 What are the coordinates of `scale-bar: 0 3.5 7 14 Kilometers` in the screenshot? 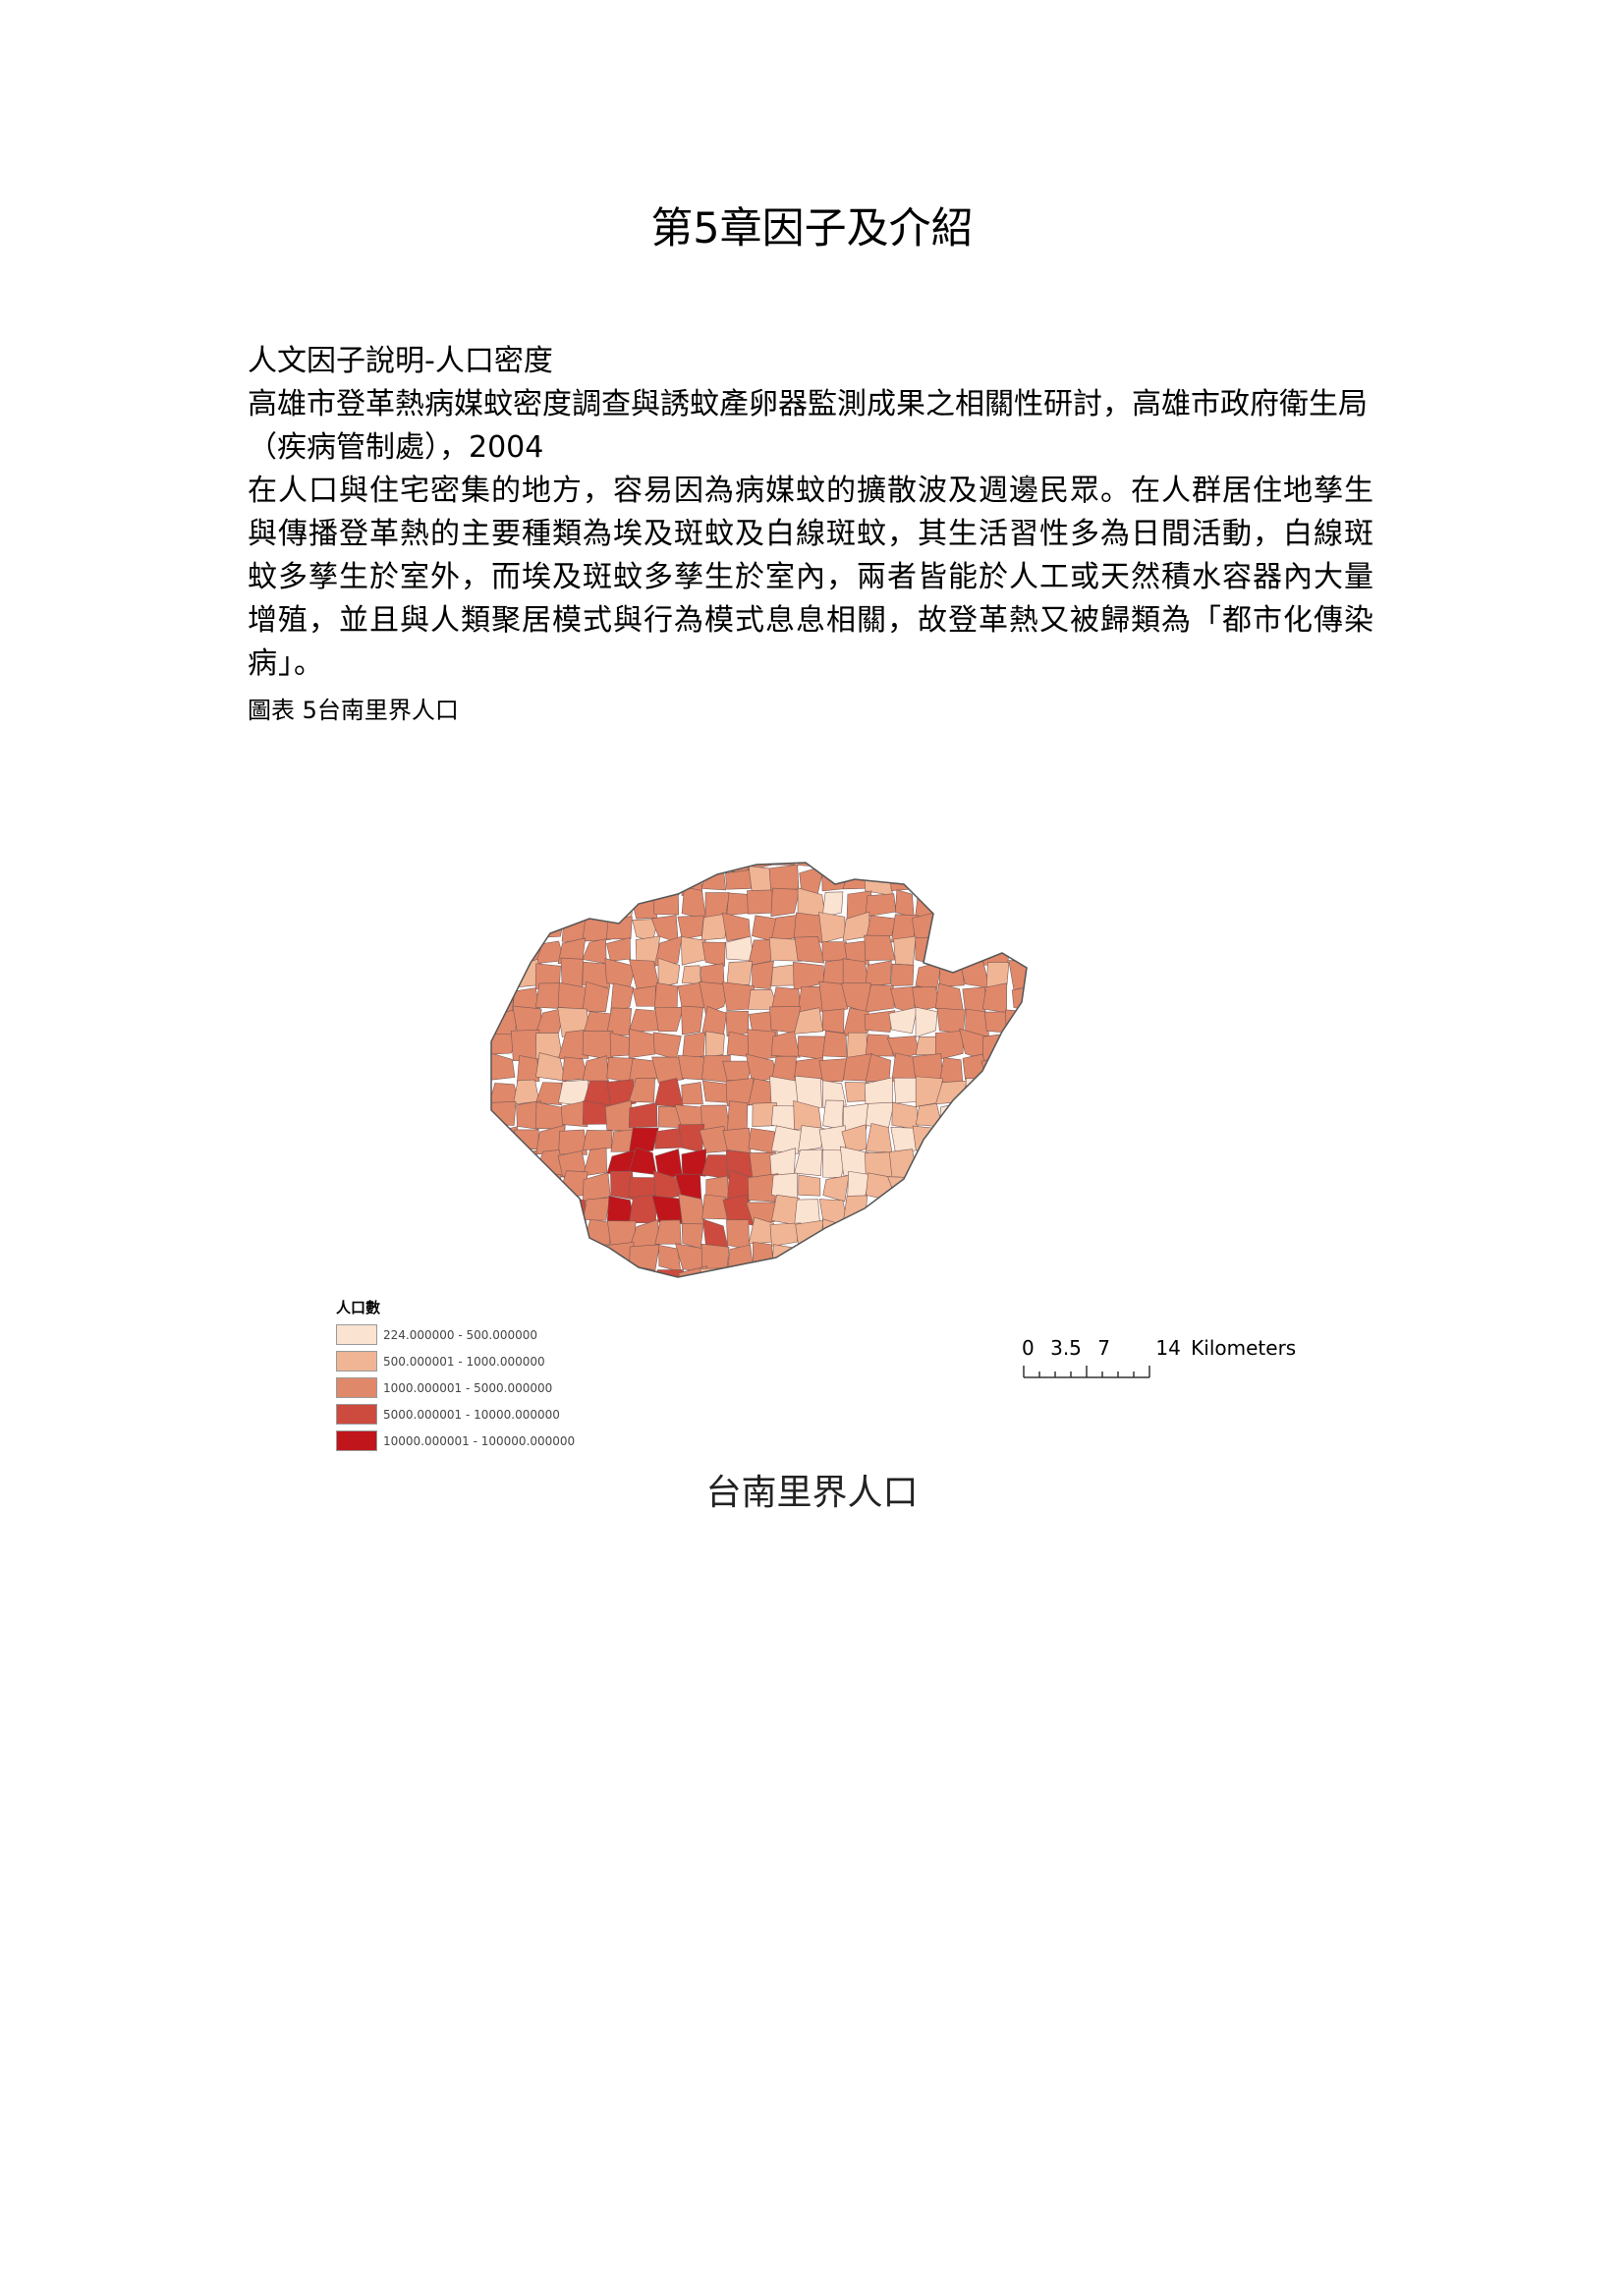 It's located at (1159, 1360).